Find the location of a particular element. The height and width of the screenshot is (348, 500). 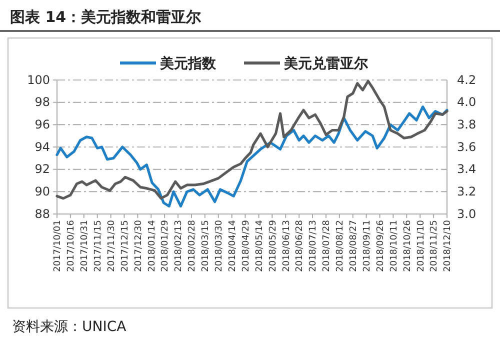

y2-tick-label: 3.4 is located at coordinates (466, 169).